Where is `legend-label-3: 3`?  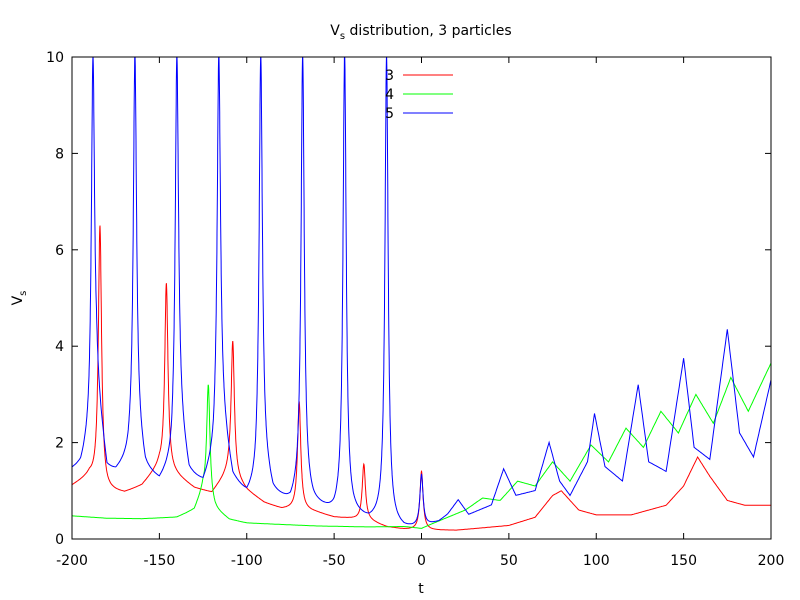 legend-label-3: 3 is located at coordinates (389, 76).